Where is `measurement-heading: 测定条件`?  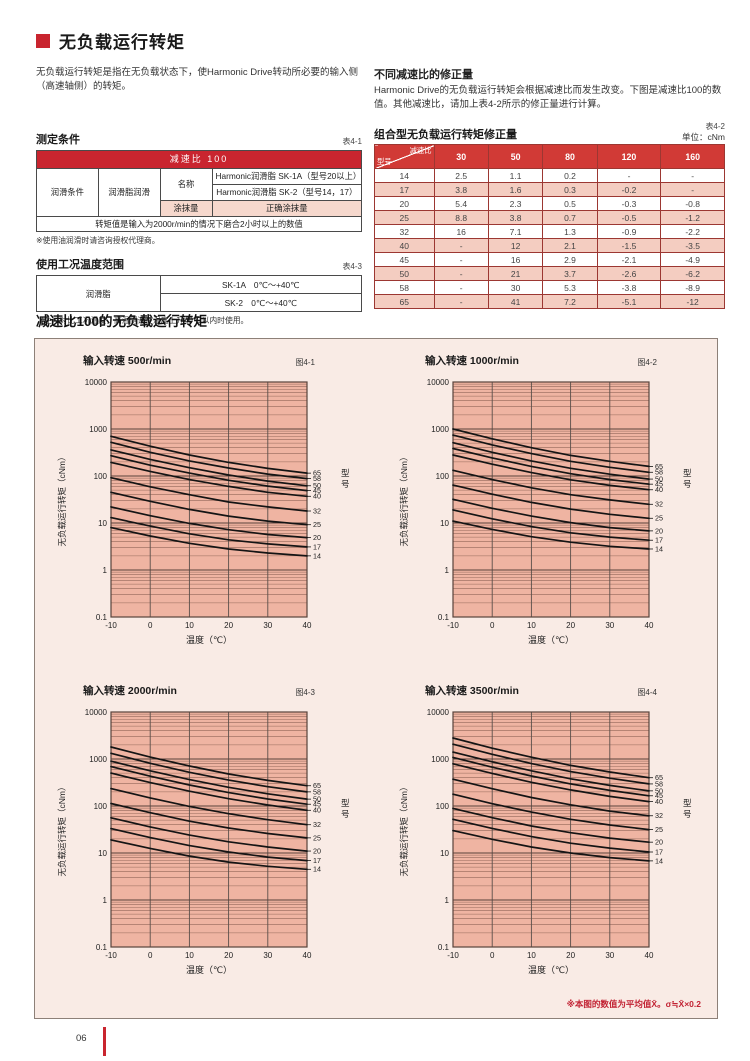
measurement-heading: 测定条件 is located at coordinates (58, 139).